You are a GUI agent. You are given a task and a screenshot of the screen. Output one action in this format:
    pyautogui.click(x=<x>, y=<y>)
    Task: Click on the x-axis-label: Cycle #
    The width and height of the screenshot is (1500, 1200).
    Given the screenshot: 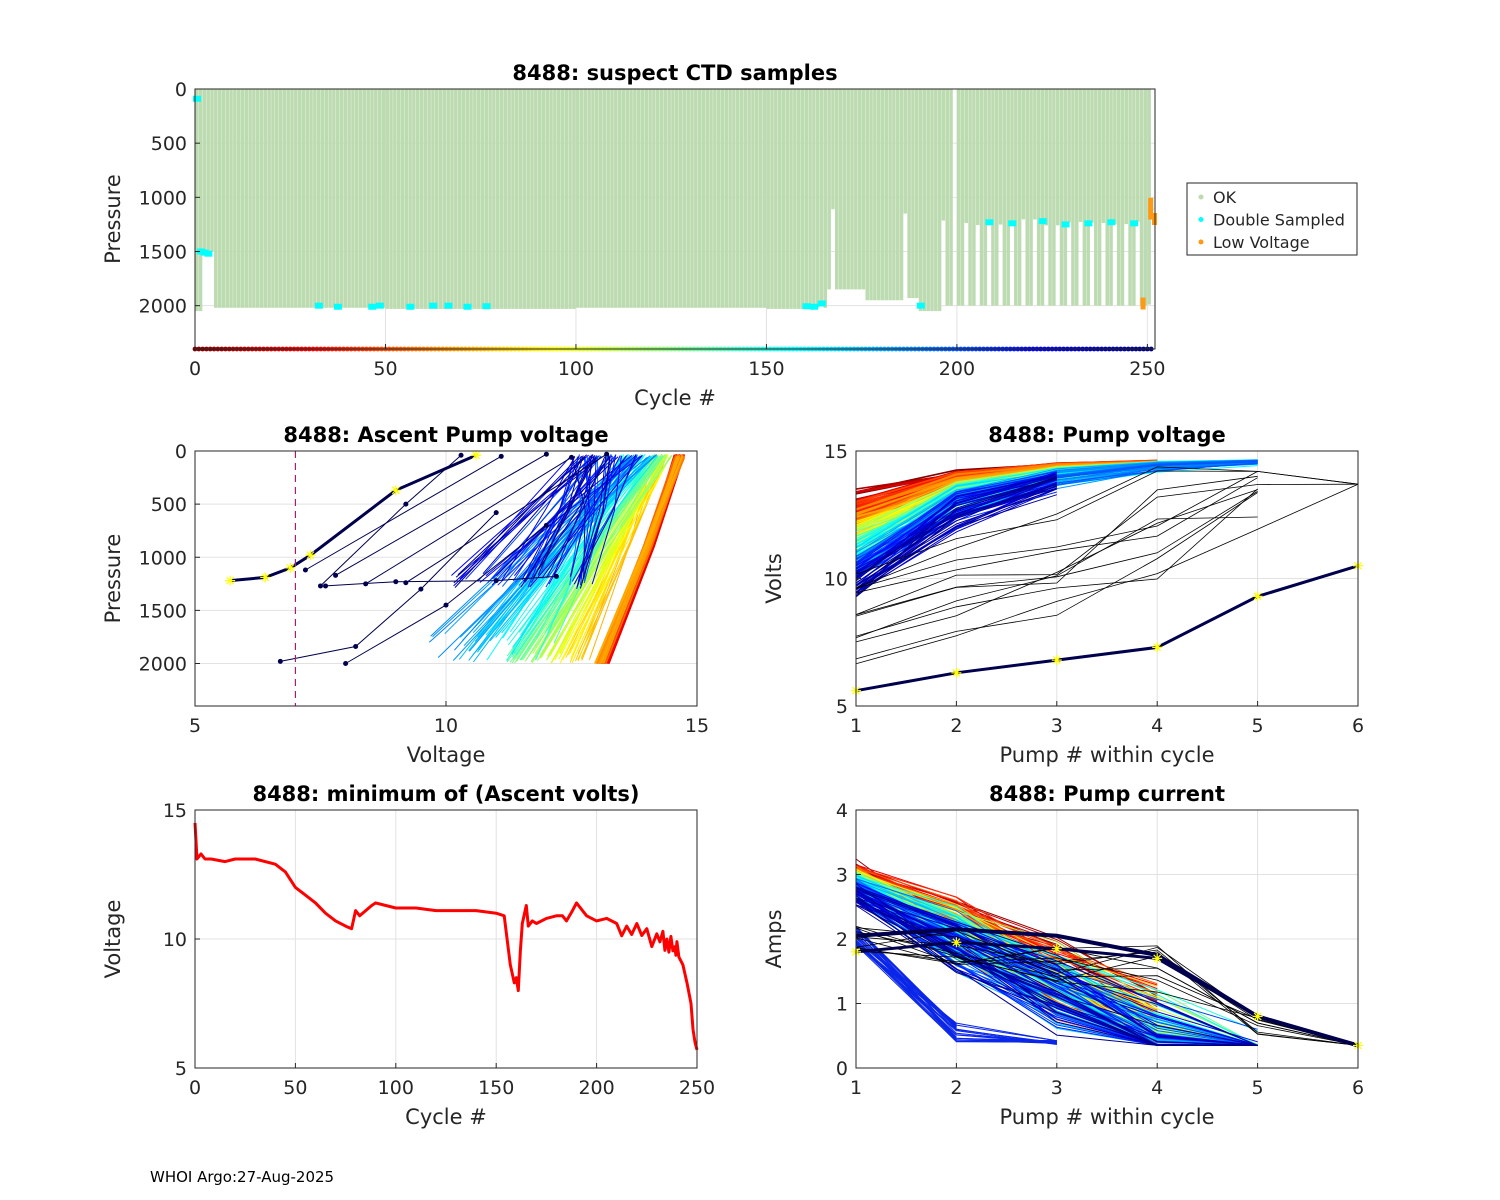 What is the action you would take?
    pyautogui.click(x=446, y=1117)
    